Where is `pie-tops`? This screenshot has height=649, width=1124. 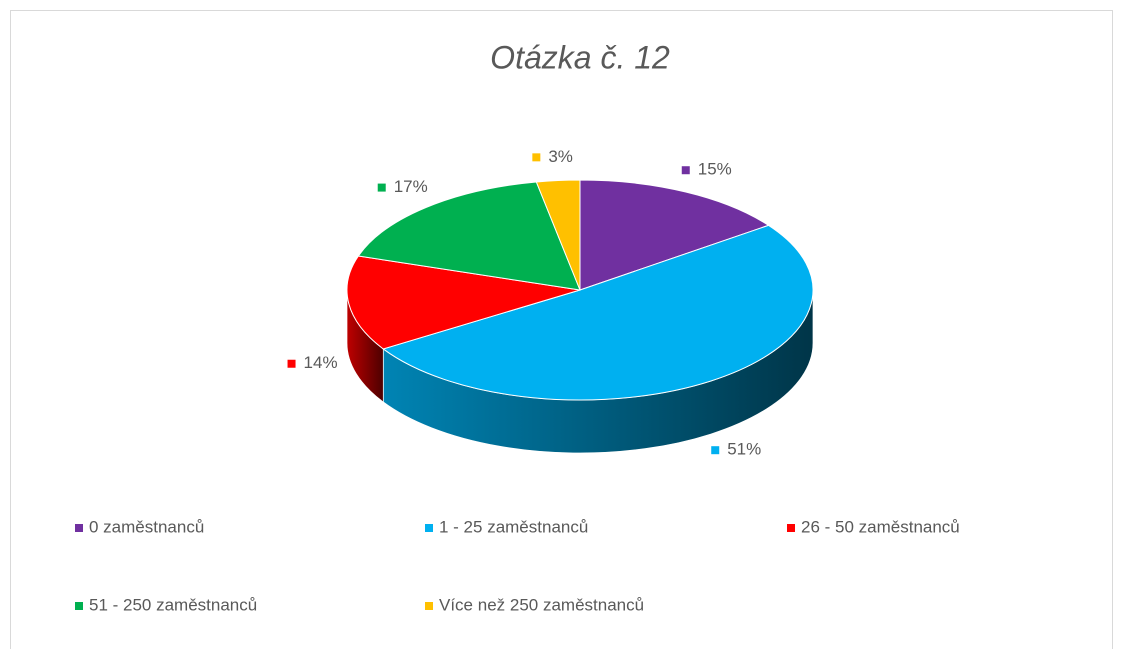 pie-tops is located at coordinates (580, 290).